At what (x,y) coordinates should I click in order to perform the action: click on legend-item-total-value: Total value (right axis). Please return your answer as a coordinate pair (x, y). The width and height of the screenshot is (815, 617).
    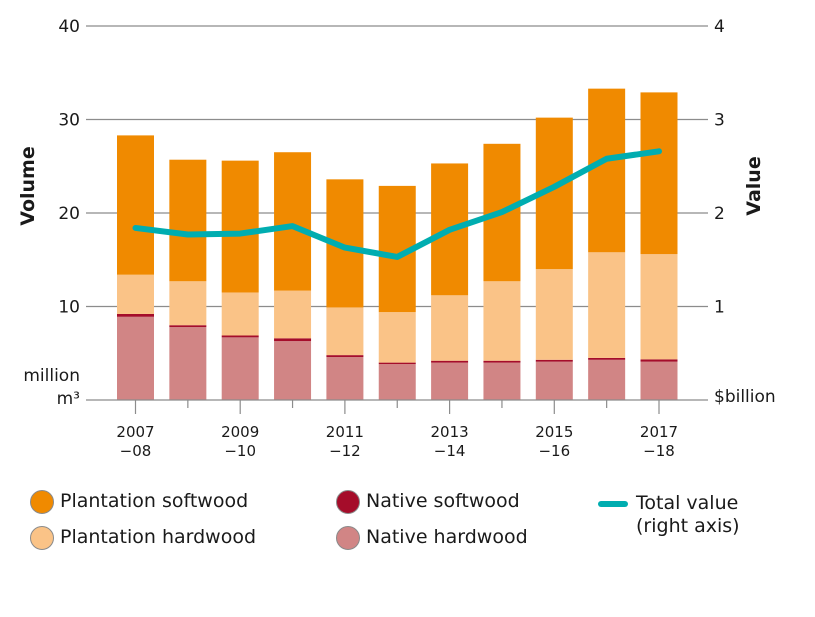
    Looking at the image, I should click on (669, 515).